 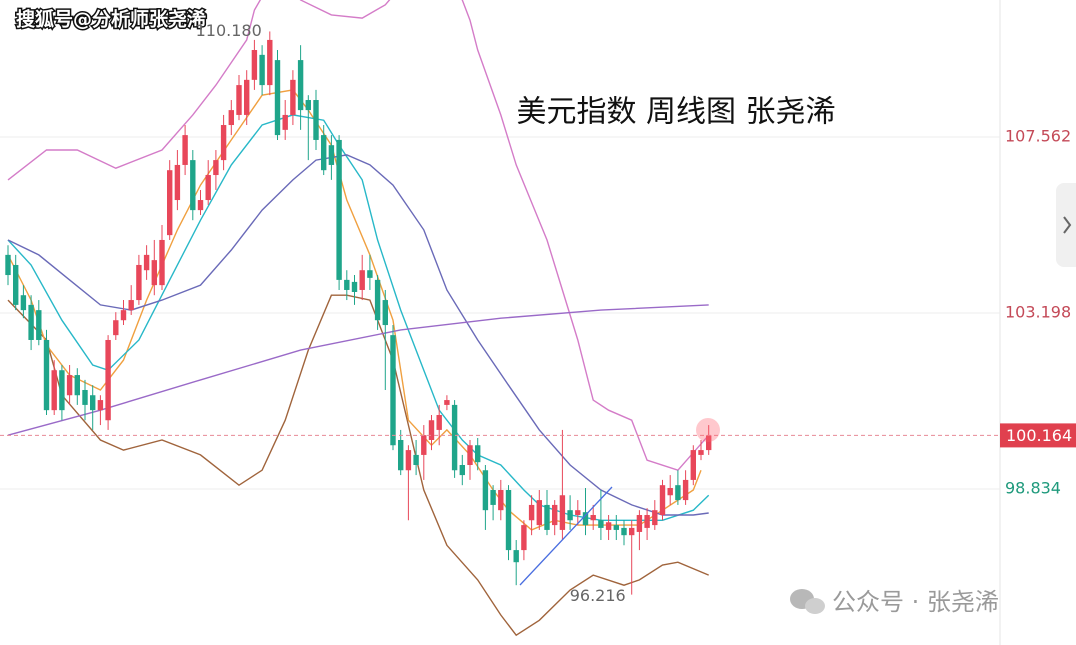 I want to click on y-tick-label: 107.562, so click(x=1038, y=136).